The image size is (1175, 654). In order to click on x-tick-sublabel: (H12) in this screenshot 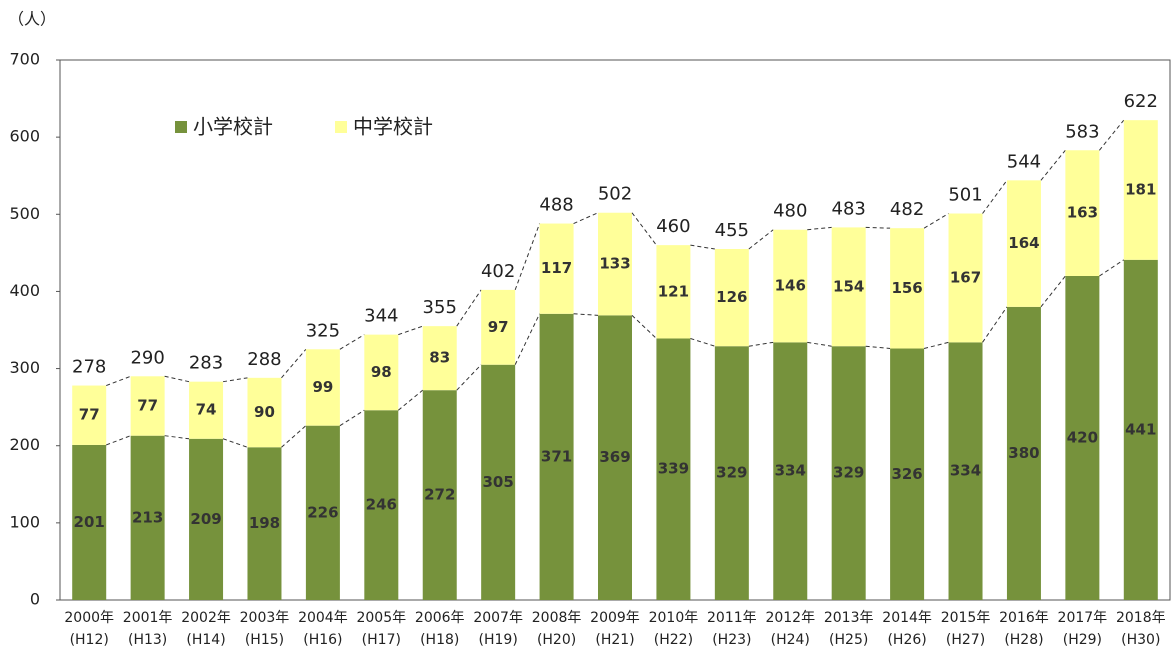, I will do `click(89, 640)`.